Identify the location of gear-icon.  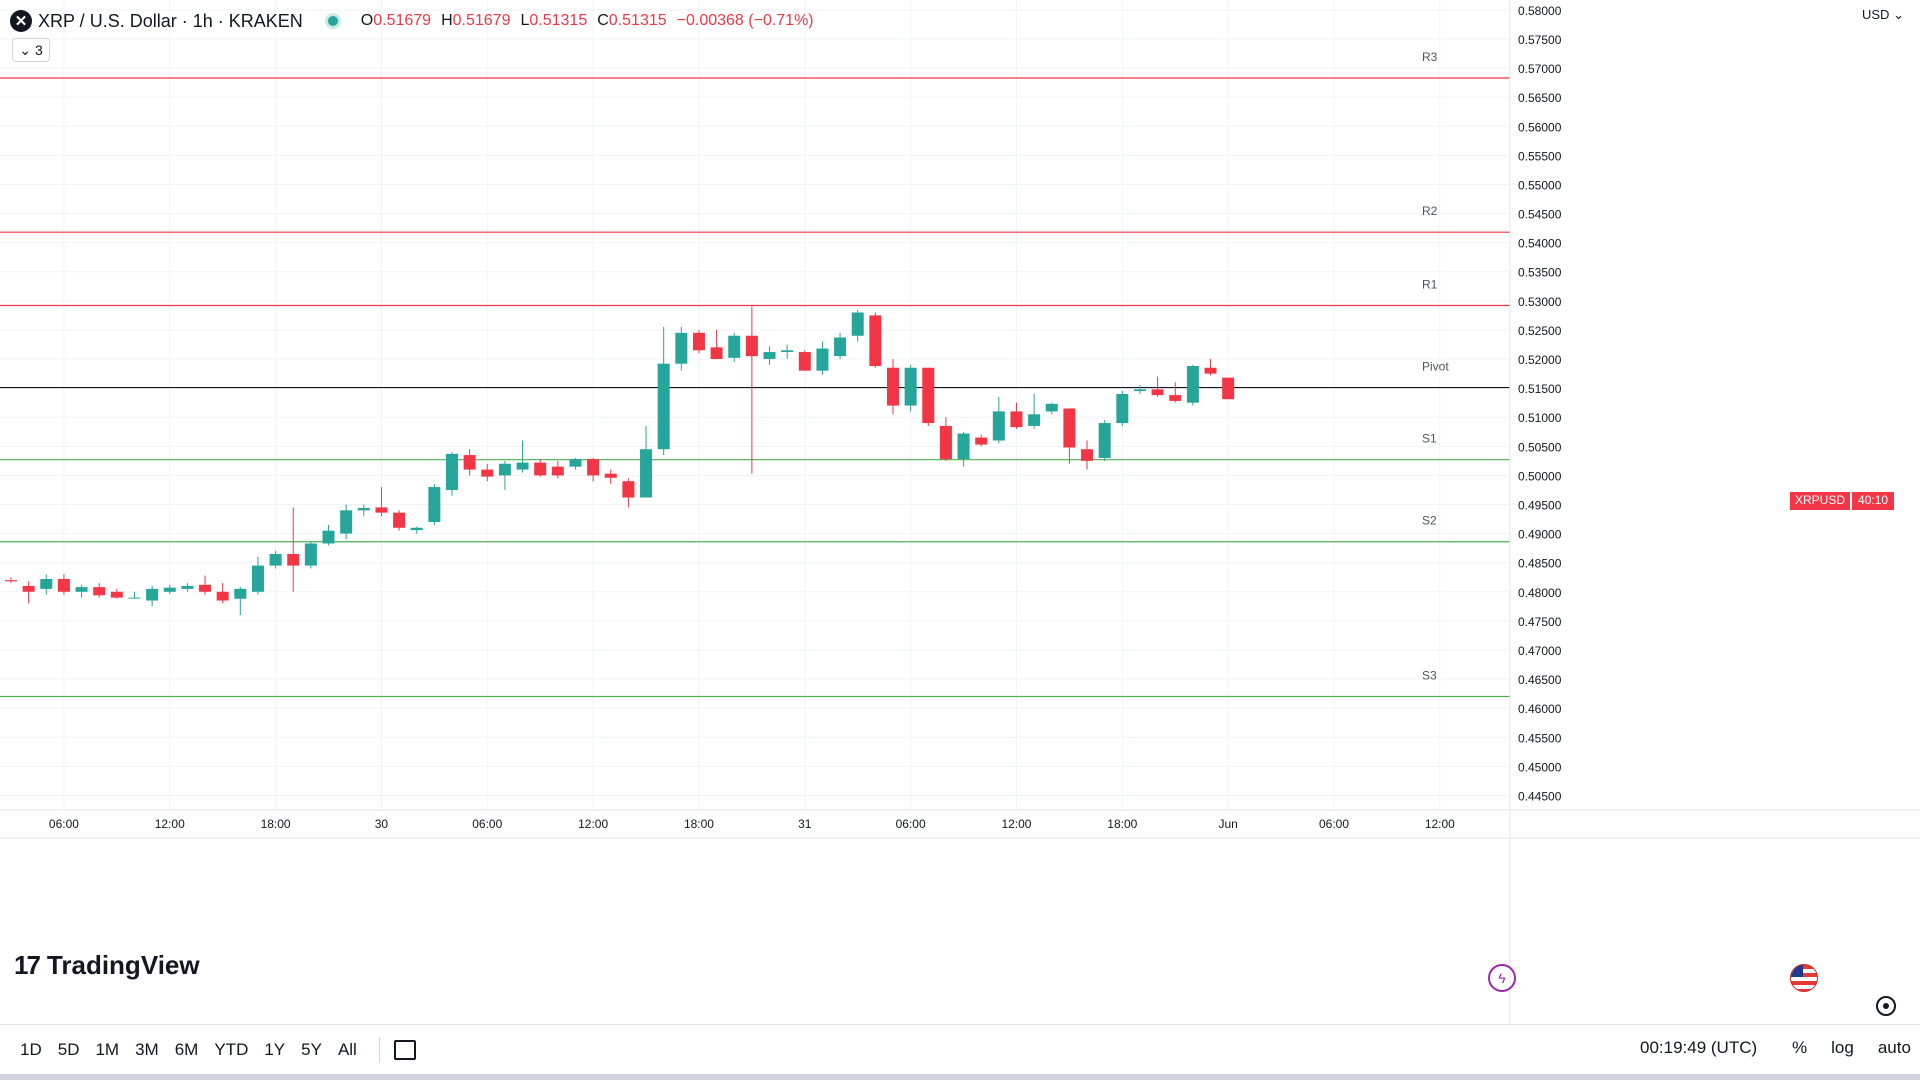
(1886, 1006).